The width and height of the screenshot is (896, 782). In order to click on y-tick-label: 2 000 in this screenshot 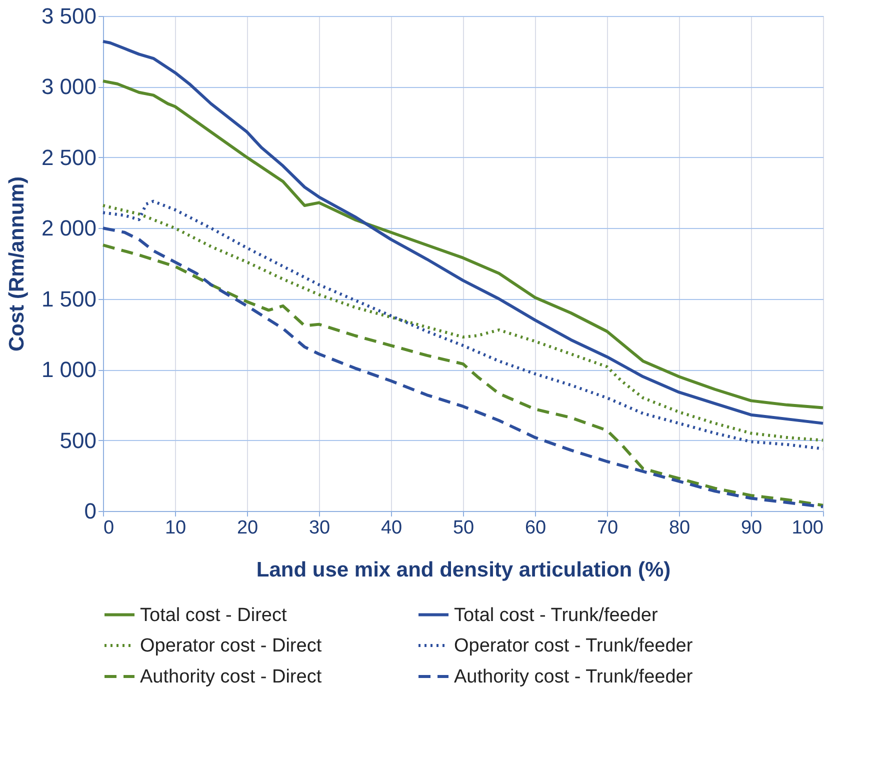, I will do `click(68, 228)`.